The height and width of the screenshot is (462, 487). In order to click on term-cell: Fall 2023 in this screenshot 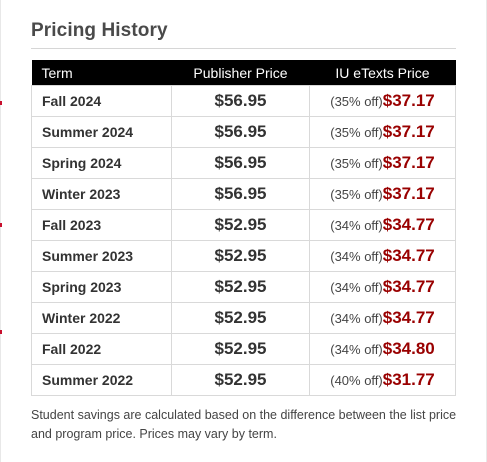, I will do `click(101, 225)`.